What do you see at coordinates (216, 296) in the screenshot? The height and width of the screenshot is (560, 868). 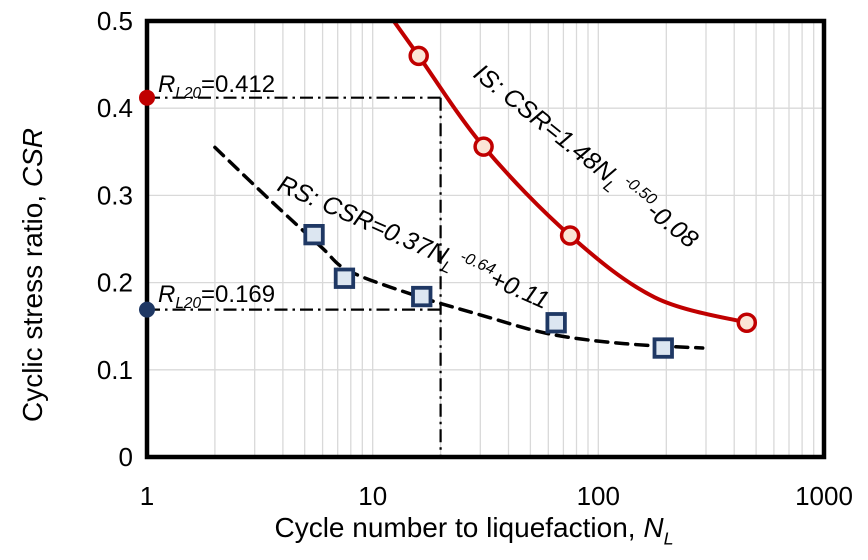 I see `rl20-rs-label: RL20=0.169` at bounding box center [216, 296].